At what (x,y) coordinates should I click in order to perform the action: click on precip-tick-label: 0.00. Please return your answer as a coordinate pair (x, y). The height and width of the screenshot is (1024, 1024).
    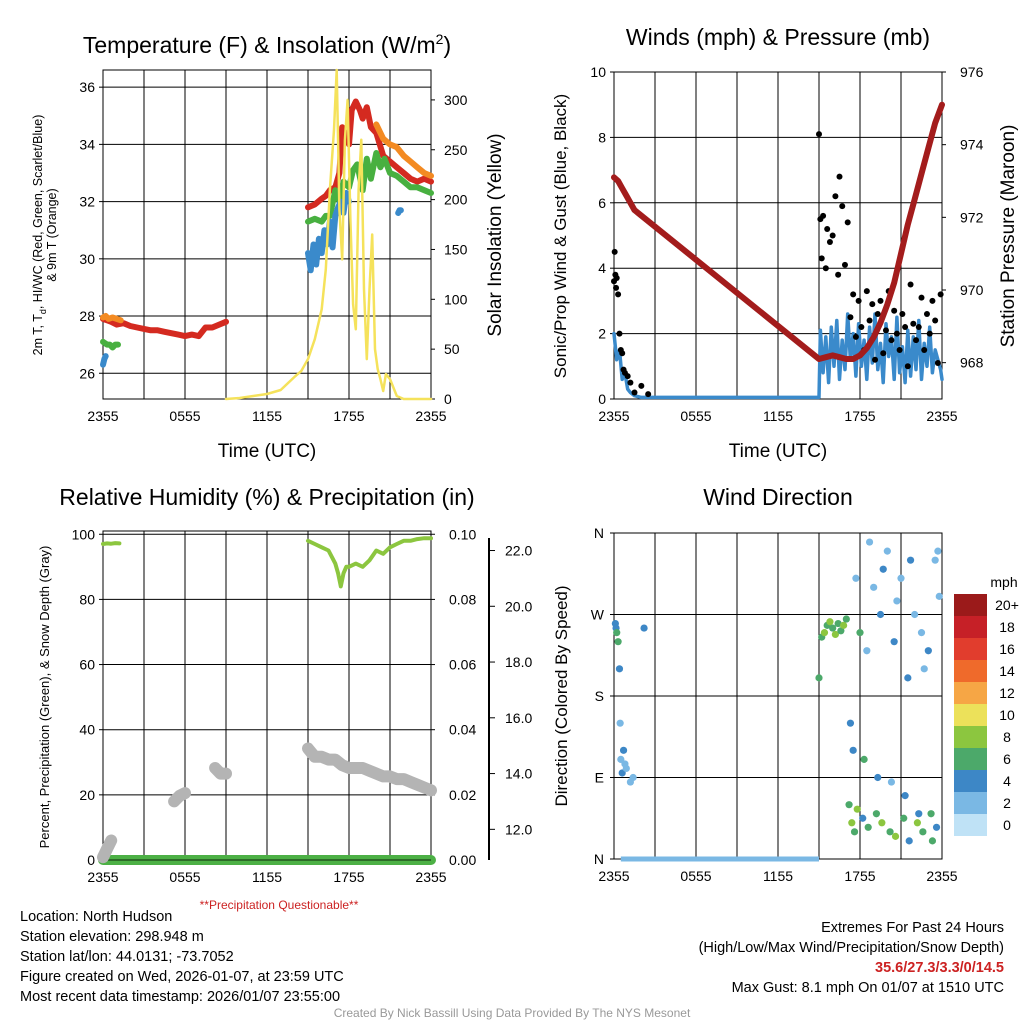
    Looking at the image, I should click on (462, 860).